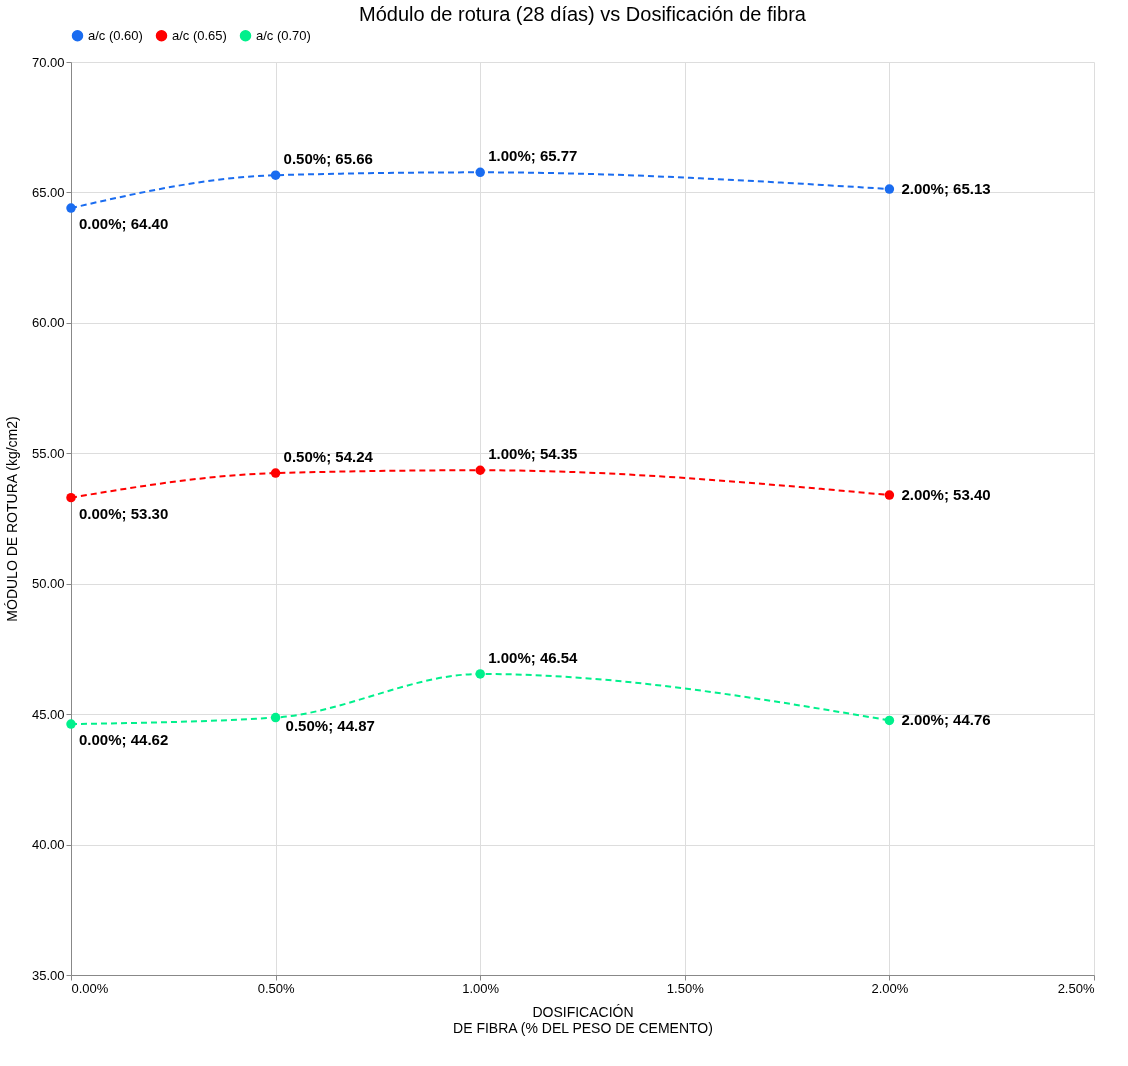 The width and height of the screenshot is (1128, 1066). Describe the element at coordinates (583, 1019) in the screenshot. I see `x-axis-title: DOSIFICACIÓN DE FIBRA (% DEL PESO DE CEMENTO)` at that location.